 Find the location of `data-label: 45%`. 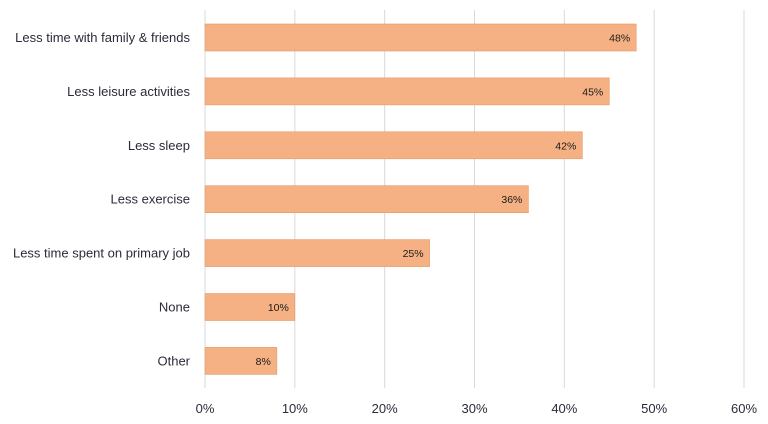

data-label: 45% is located at coordinates (592, 92).